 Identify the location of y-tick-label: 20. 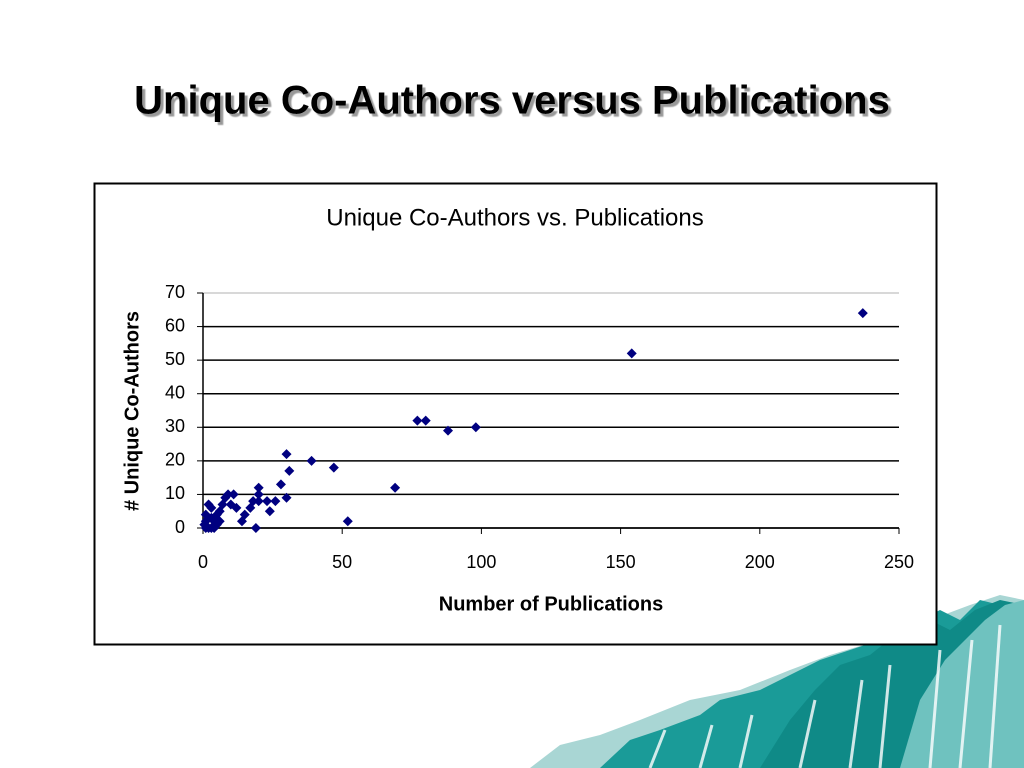
(175, 460).